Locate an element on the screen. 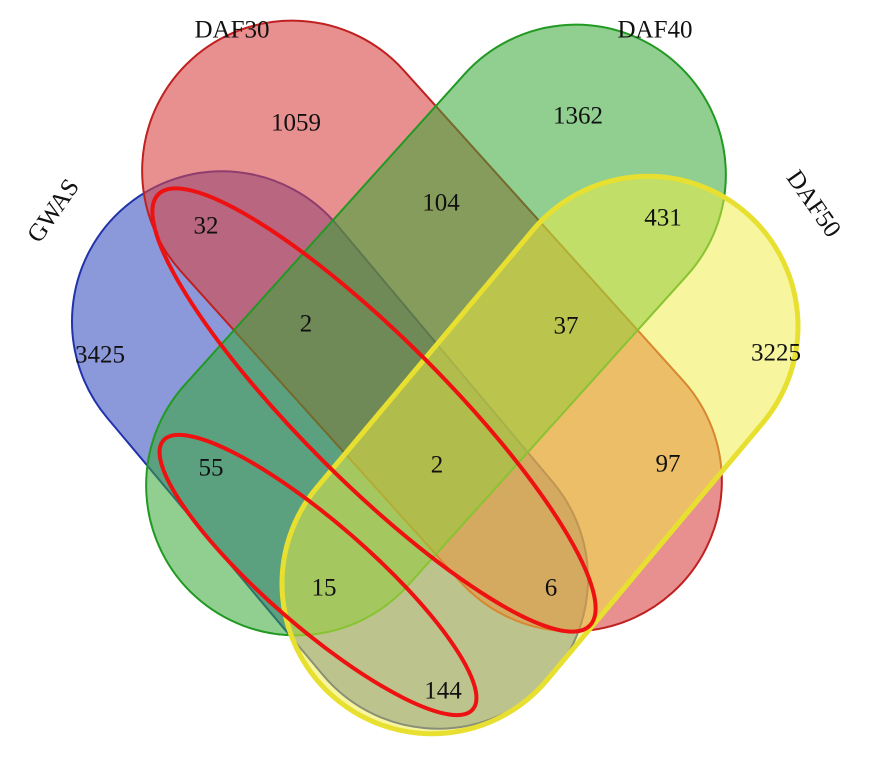 The height and width of the screenshot is (770, 878). region-count: 32 is located at coordinates (206, 226).